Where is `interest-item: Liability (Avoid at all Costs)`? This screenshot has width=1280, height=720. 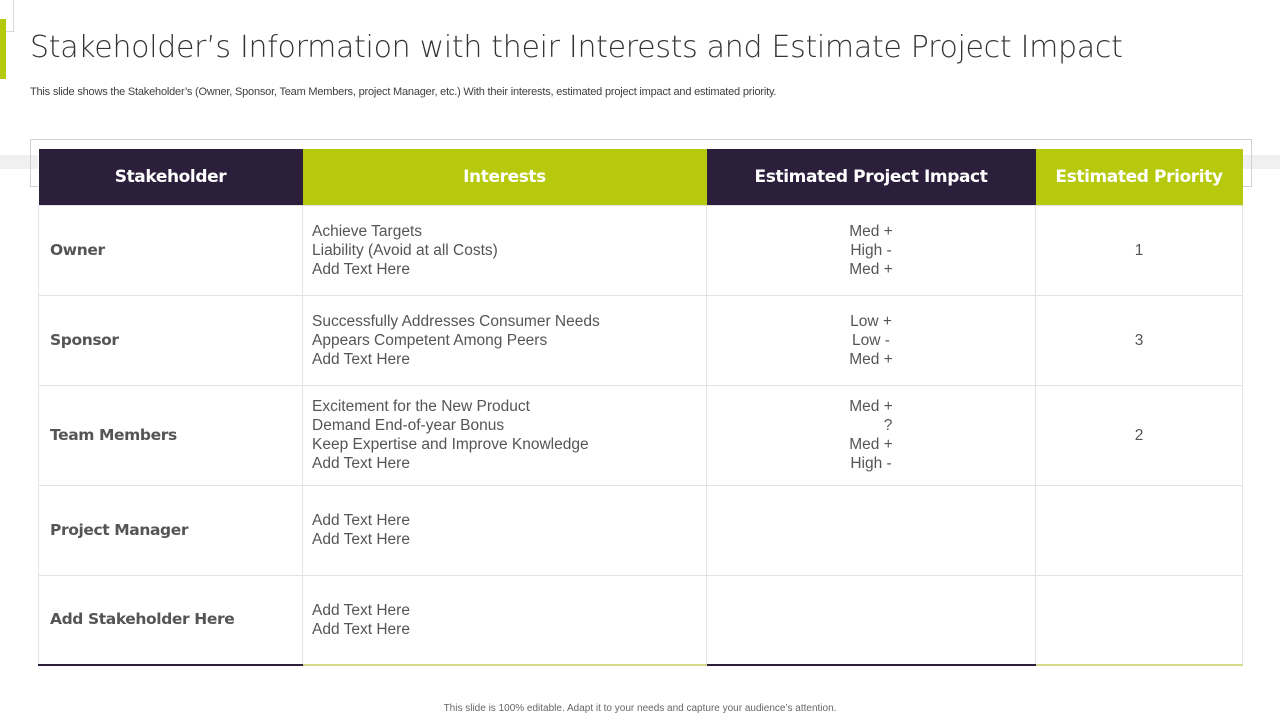
interest-item: Liability (Avoid at all Costs) is located at coordinates (405, 250).